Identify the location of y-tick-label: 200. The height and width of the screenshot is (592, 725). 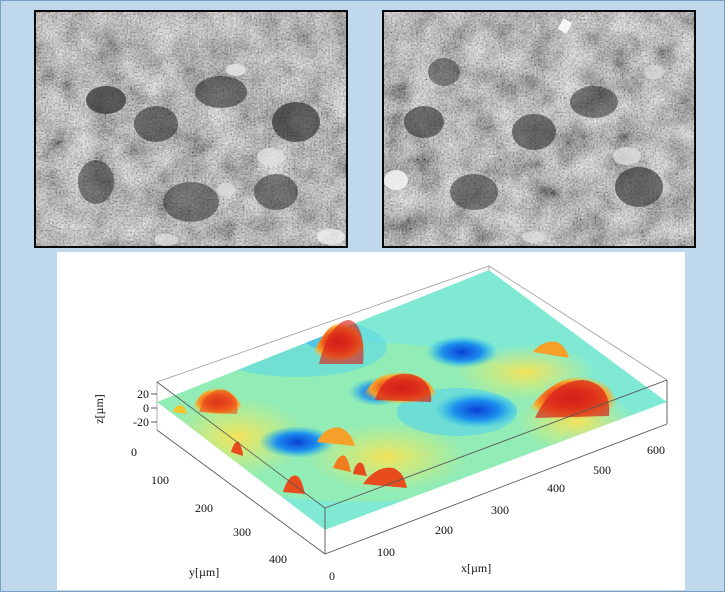
(204, 508).